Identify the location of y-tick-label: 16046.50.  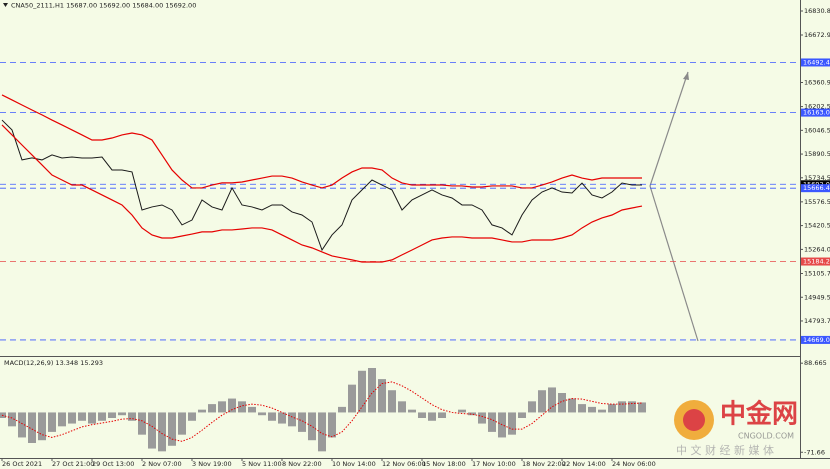
(817, 130).